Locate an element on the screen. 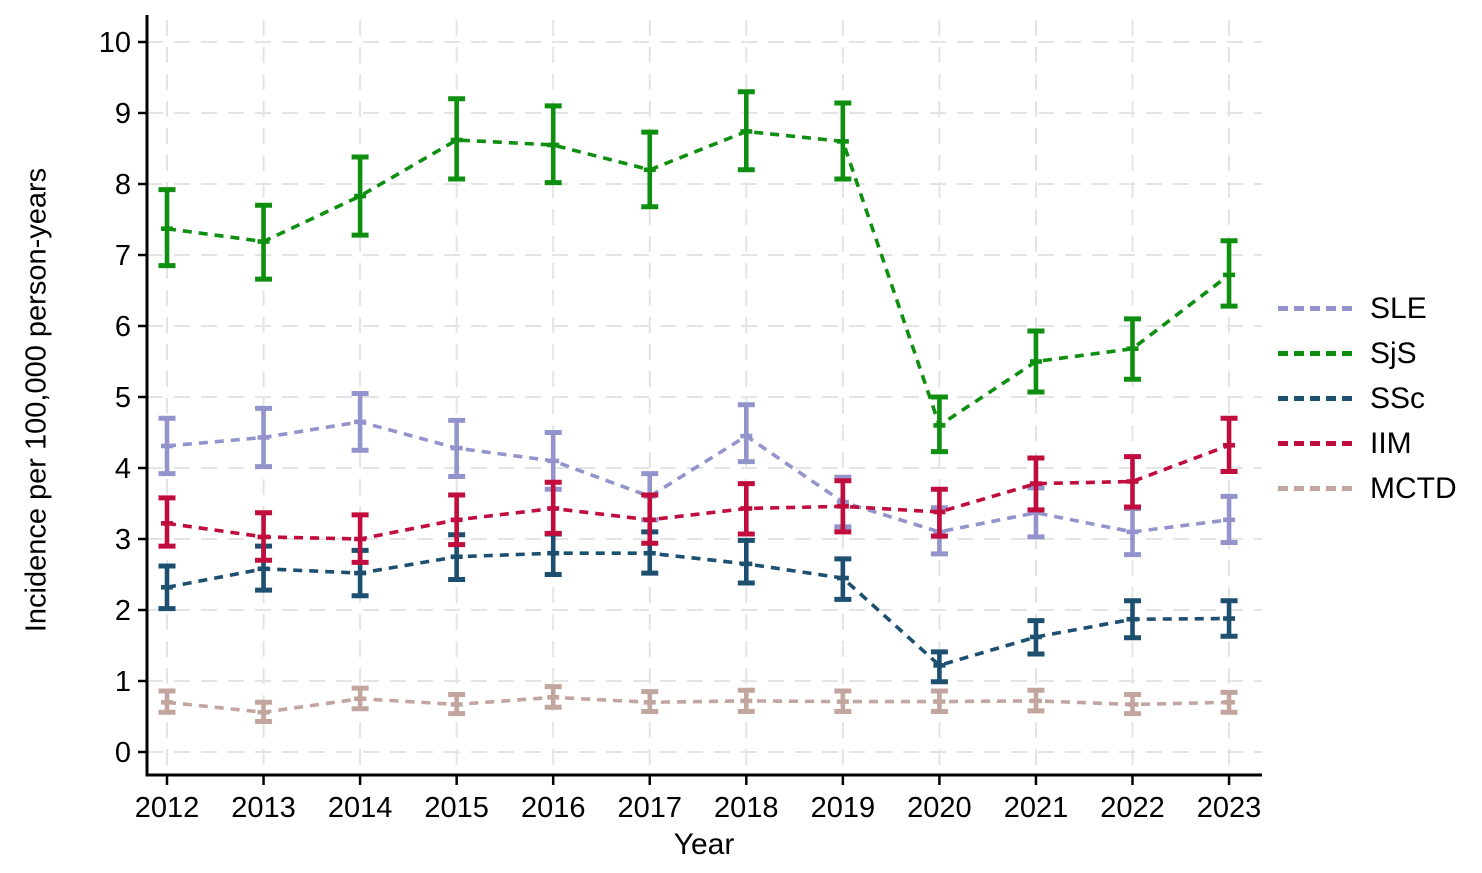 This screenshot has width=1482, height=873. legend-line-sample-mctd is located at coordinates (1315, 488).